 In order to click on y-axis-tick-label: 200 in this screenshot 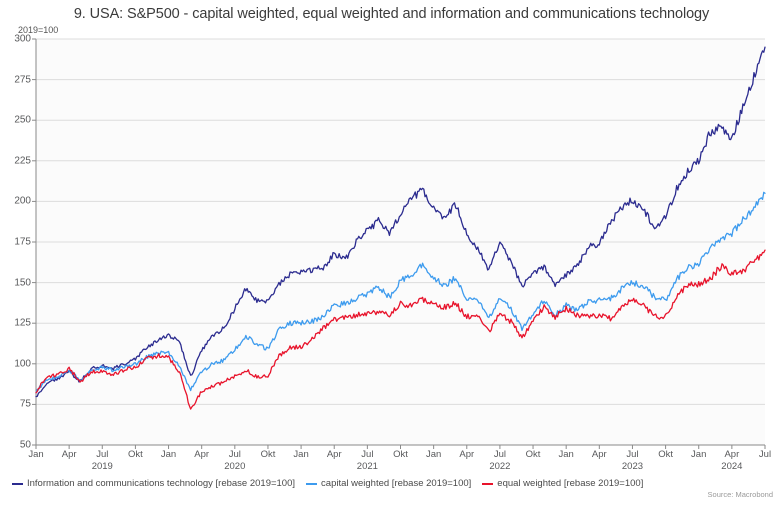, I will do `click(22, 201)`.